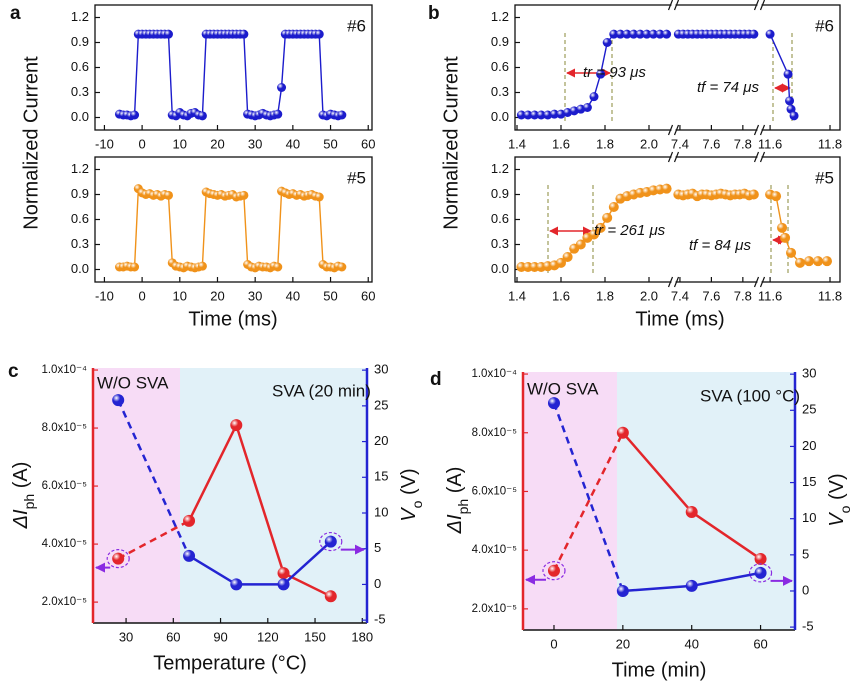  Describe the element at coordinates (553, 643) in the screenshot. I see `x-tick-label: 0` at that location.